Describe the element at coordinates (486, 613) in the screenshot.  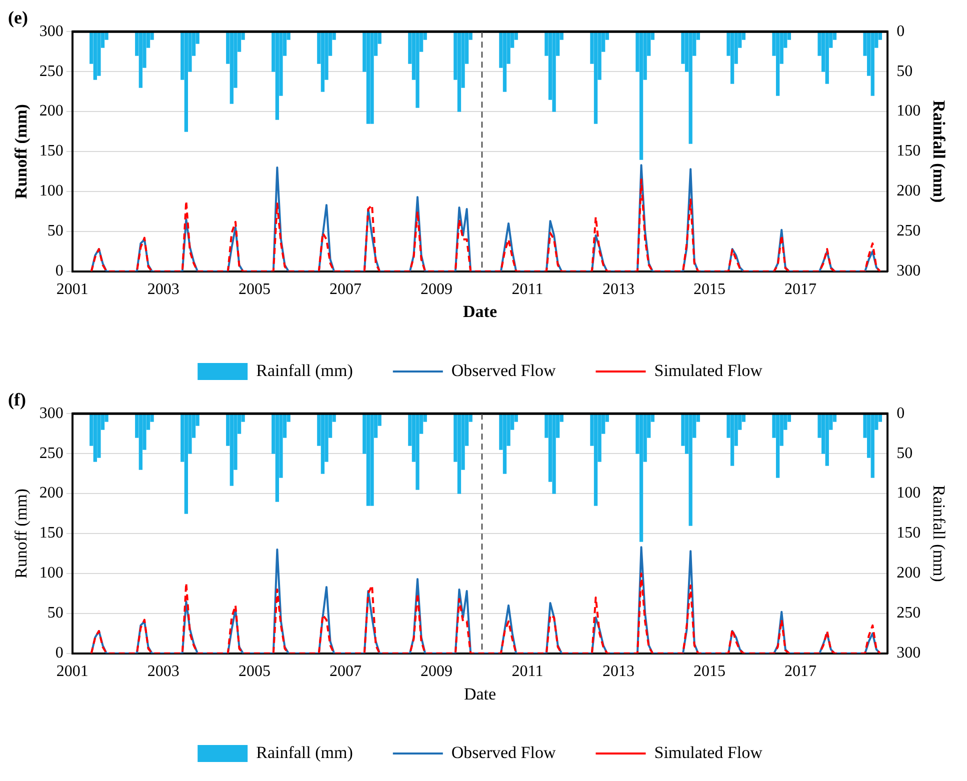
I see `line-series` at that location.